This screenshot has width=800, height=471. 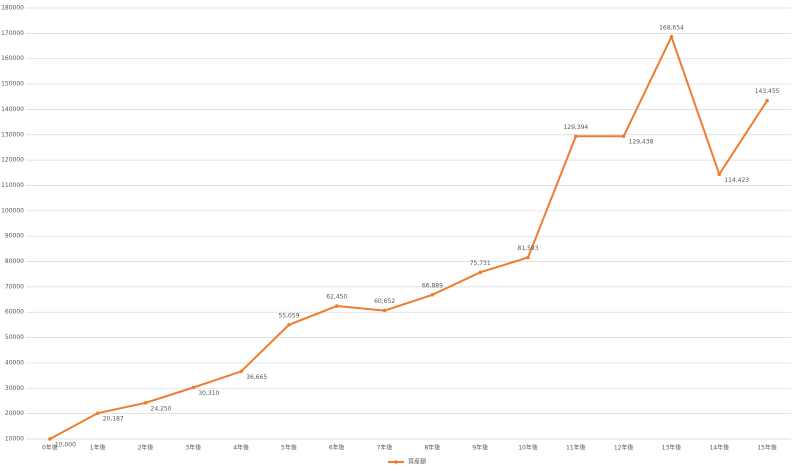 I want to click on data-label: 129,394, so click(x=575, y=127).